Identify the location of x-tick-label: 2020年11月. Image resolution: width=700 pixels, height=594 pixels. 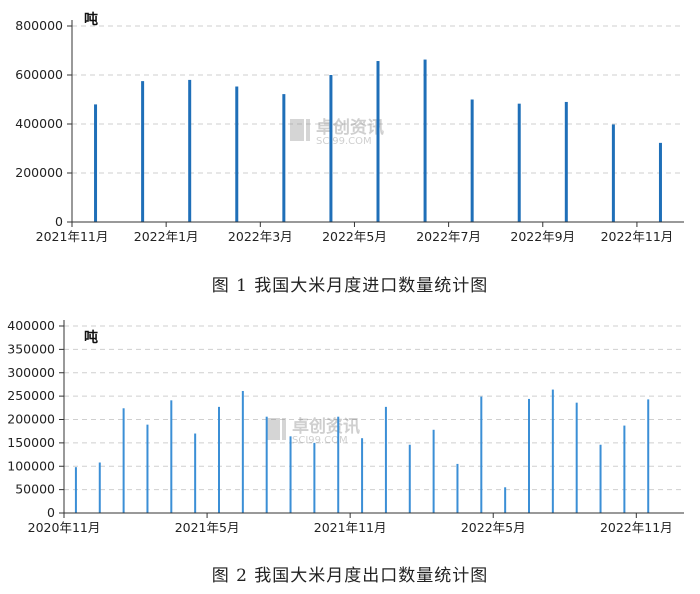
(64, 527).